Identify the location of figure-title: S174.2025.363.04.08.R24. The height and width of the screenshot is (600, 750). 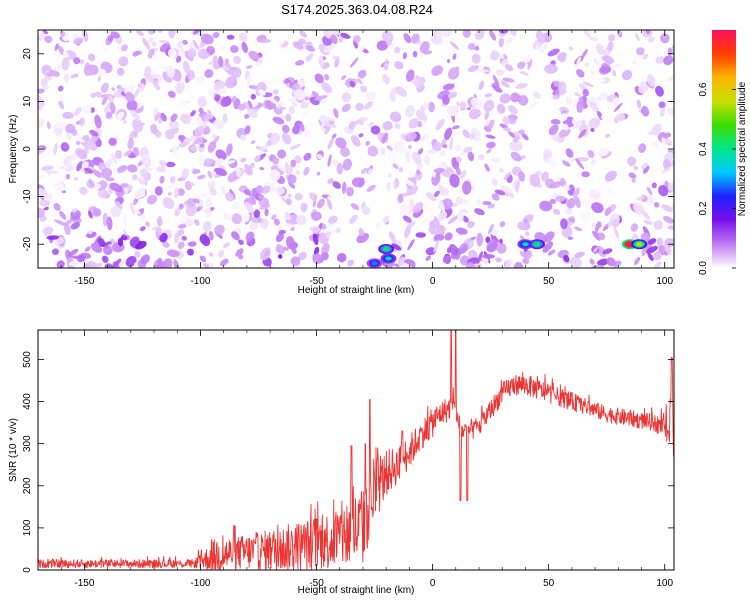
(357, 9).